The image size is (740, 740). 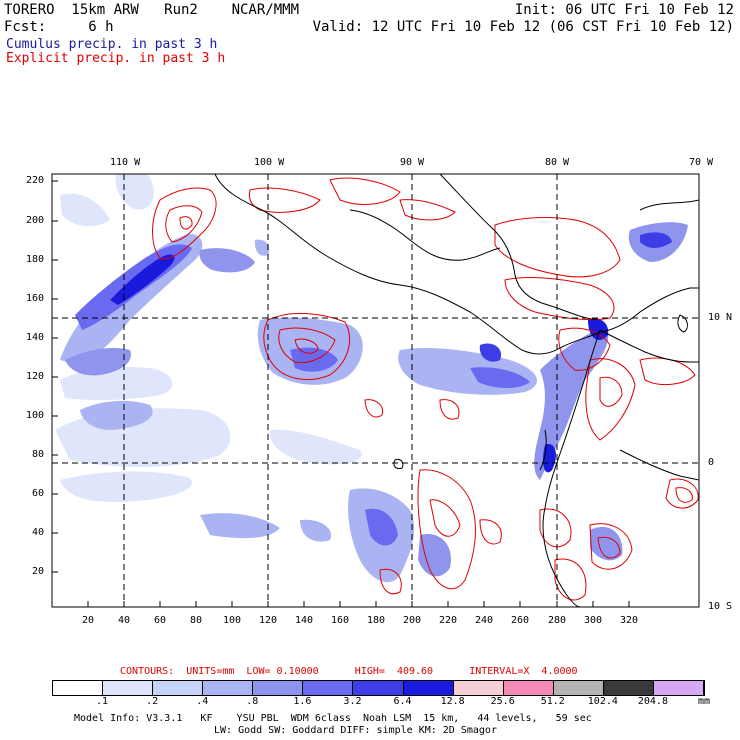 I want to click on colorbar-unit: mm, so click(x=704, y=701).